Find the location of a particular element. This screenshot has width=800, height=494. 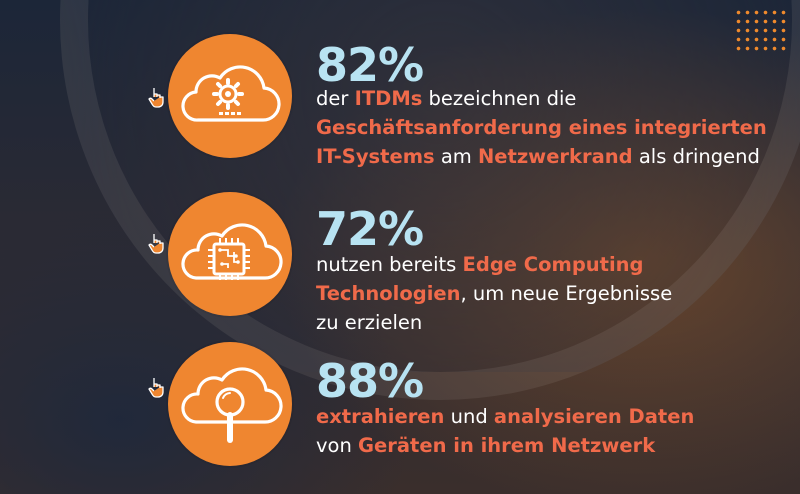

body-text: nutzen bereits is located at coordinates (389, 264).